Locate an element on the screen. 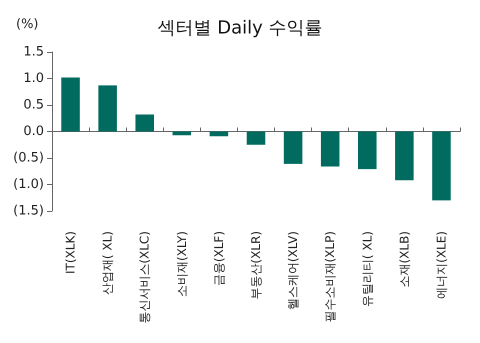  y-tick-label: (1.5) is located at coordinates (28, 211).